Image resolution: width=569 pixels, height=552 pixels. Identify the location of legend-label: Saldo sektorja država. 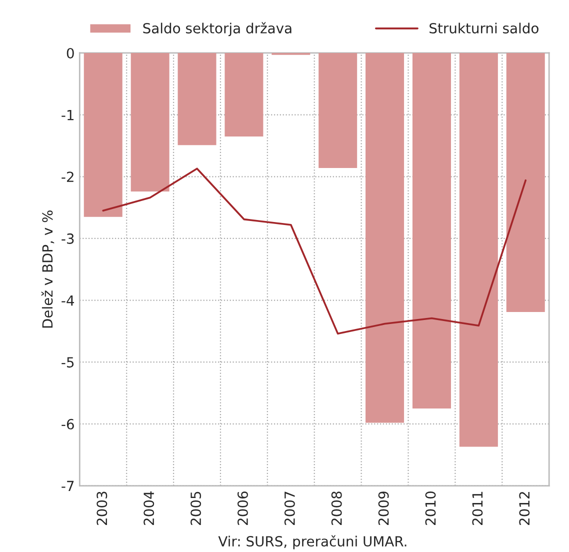
(217, 29).